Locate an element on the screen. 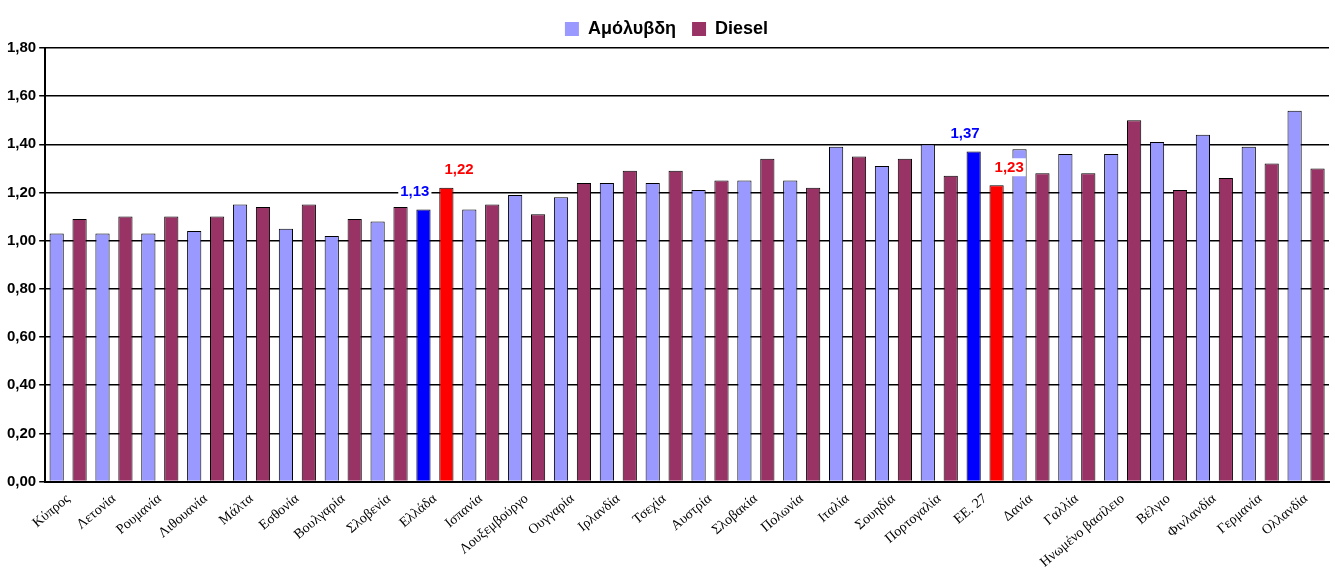 The width and height of the screenshot is (1335, 578). y-tick-label: 0,40 is located at coordinates (21, 384).